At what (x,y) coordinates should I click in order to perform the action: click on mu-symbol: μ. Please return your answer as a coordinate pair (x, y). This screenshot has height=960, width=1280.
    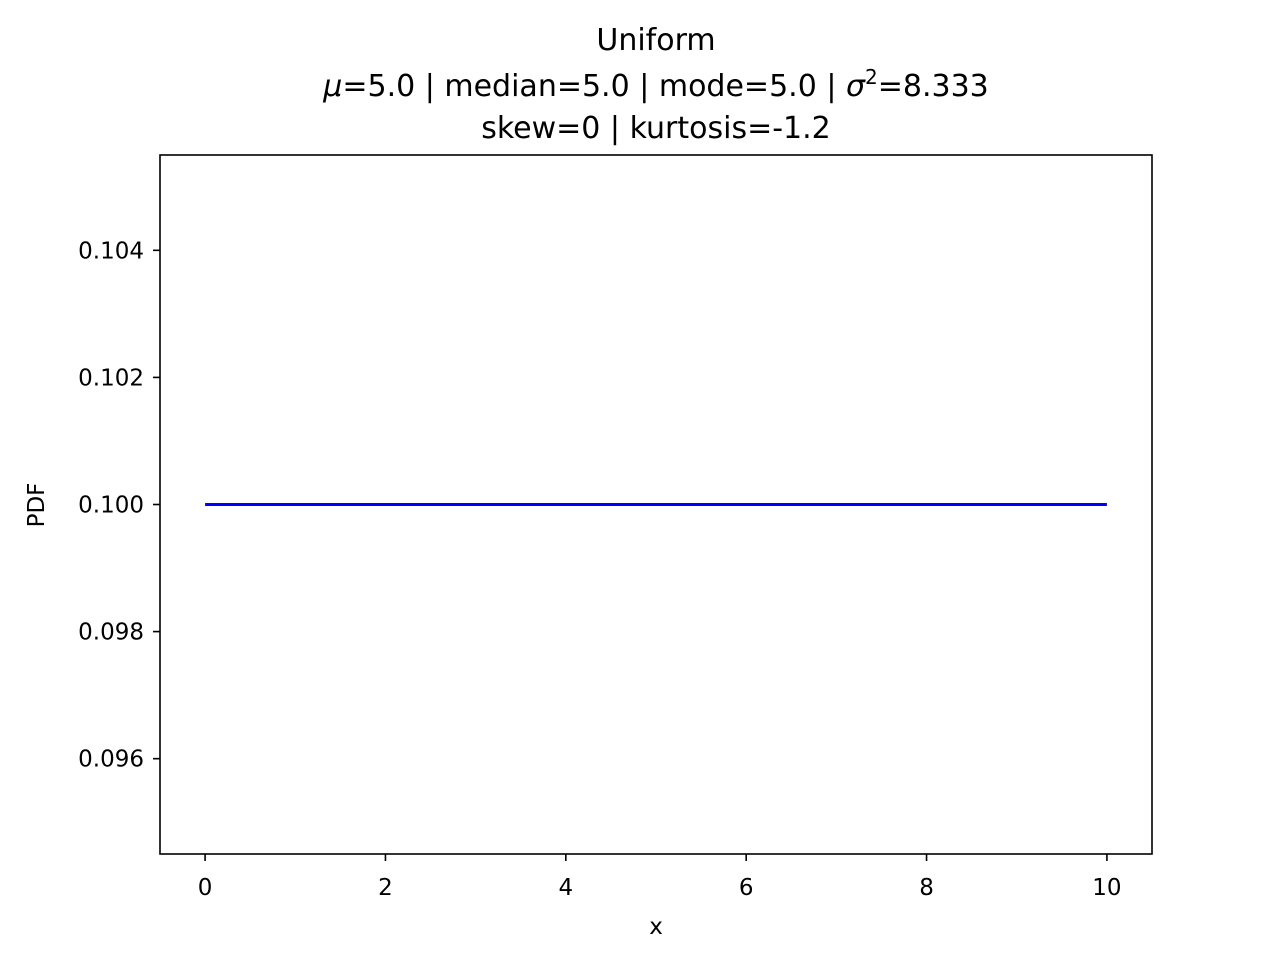
    Looking at the image, I should click on (332, 86).